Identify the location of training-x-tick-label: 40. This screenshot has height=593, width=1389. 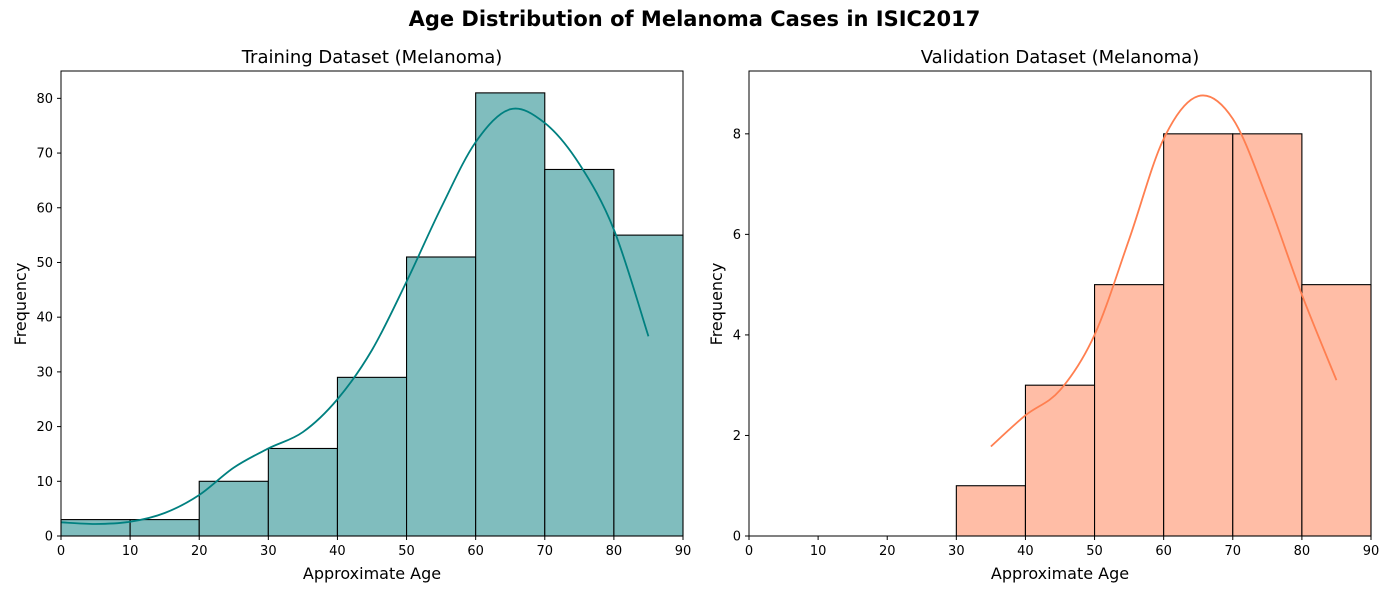
(337, 551).